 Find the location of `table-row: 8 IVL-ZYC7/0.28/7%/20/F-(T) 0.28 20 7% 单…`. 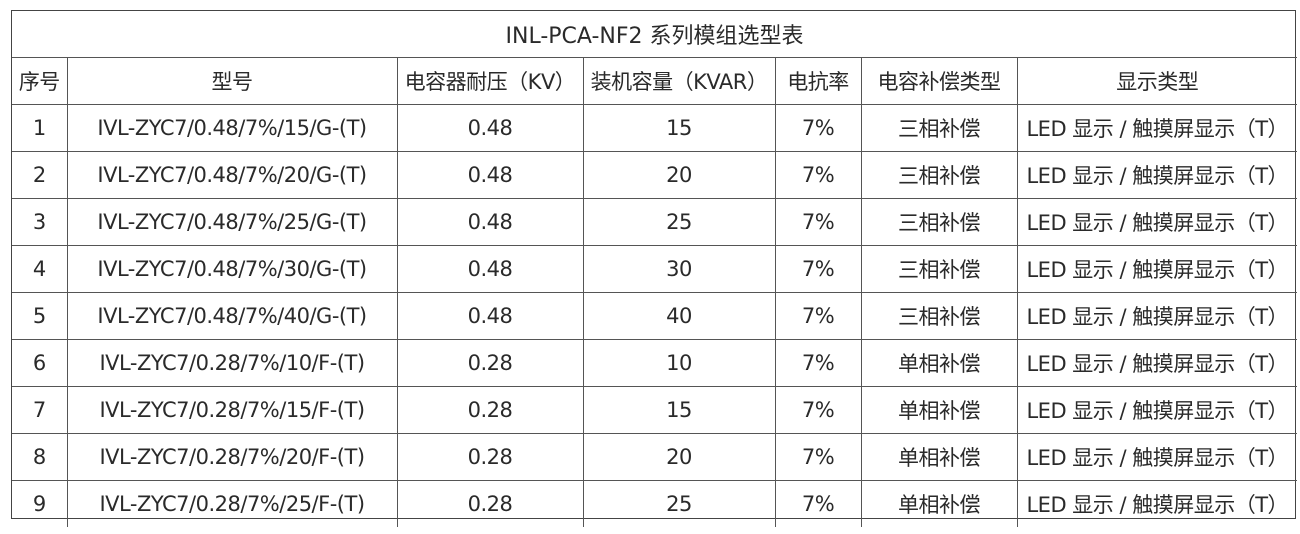

table-row: 8 IVL-ZYC7/0.28/7%/20/F-(T) 0.28 20 7% 单… is located at coordinates (655, 457).